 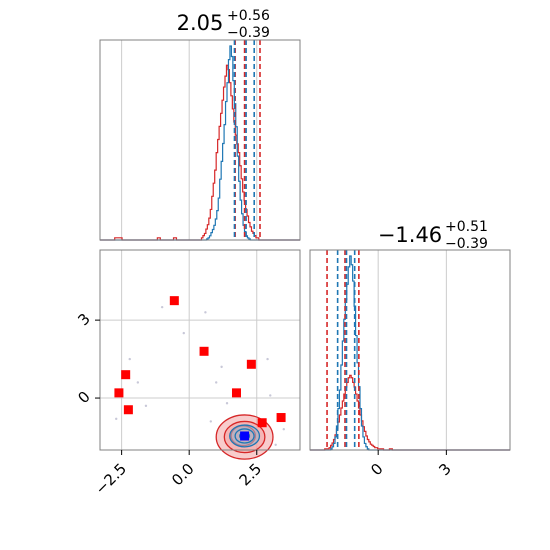 What do you see at coordinates (200, 152) in the screenshot?
I see `top-histogram-b` at bounding box center [200, 152].